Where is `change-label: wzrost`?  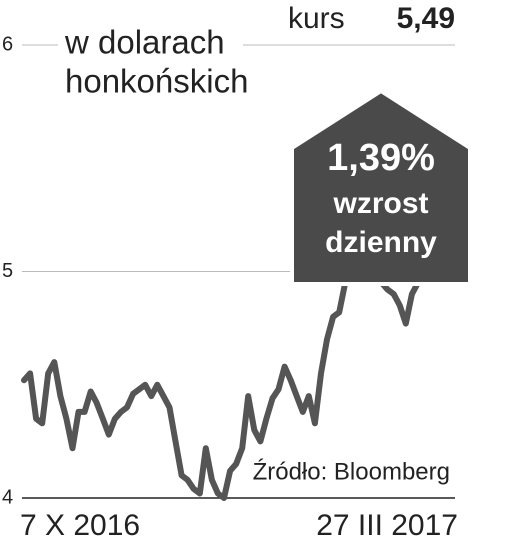
change-label: wzrost is located at coordinates (380, 203).